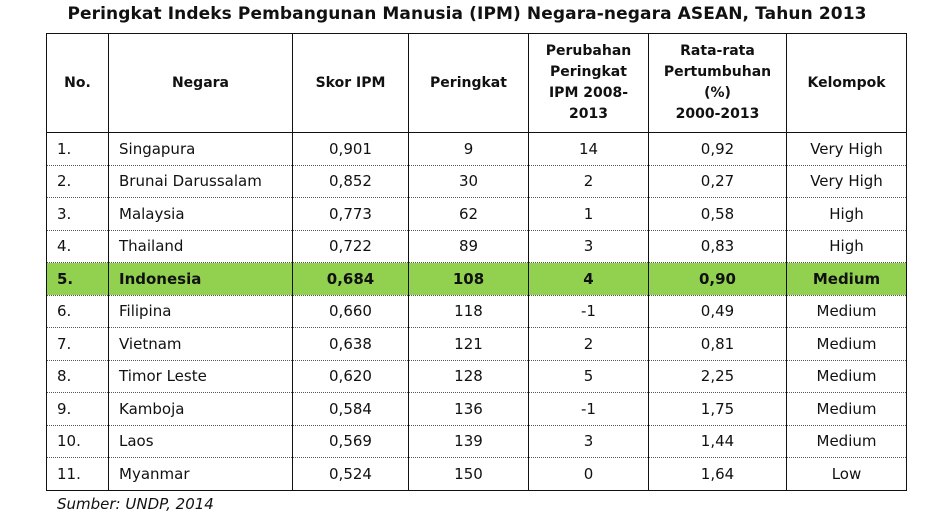 The image size is (934, 526). What do you see at coordinates (717, 376) in the screenshot?
I see `cell-rata-rata-pertumbuhan: 2,25` at bounding box center [717, 376].